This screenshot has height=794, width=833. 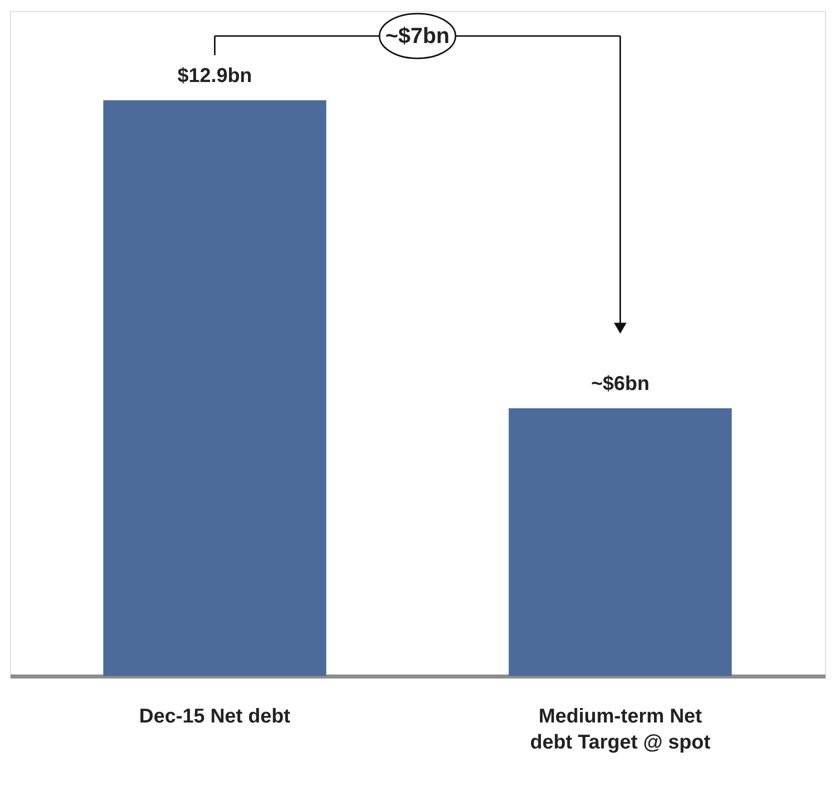 What do you see at coordinates (620, 384) in the screenshot?
I see `data-label: ~$6bn` at bounding box center [620, 384].